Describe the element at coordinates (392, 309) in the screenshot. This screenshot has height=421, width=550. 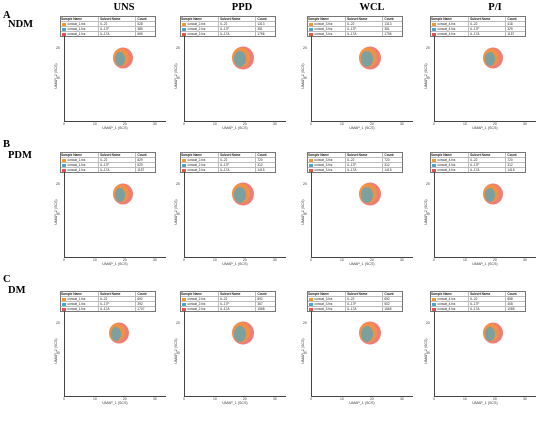
I see `legend-count: 1665` at that location.